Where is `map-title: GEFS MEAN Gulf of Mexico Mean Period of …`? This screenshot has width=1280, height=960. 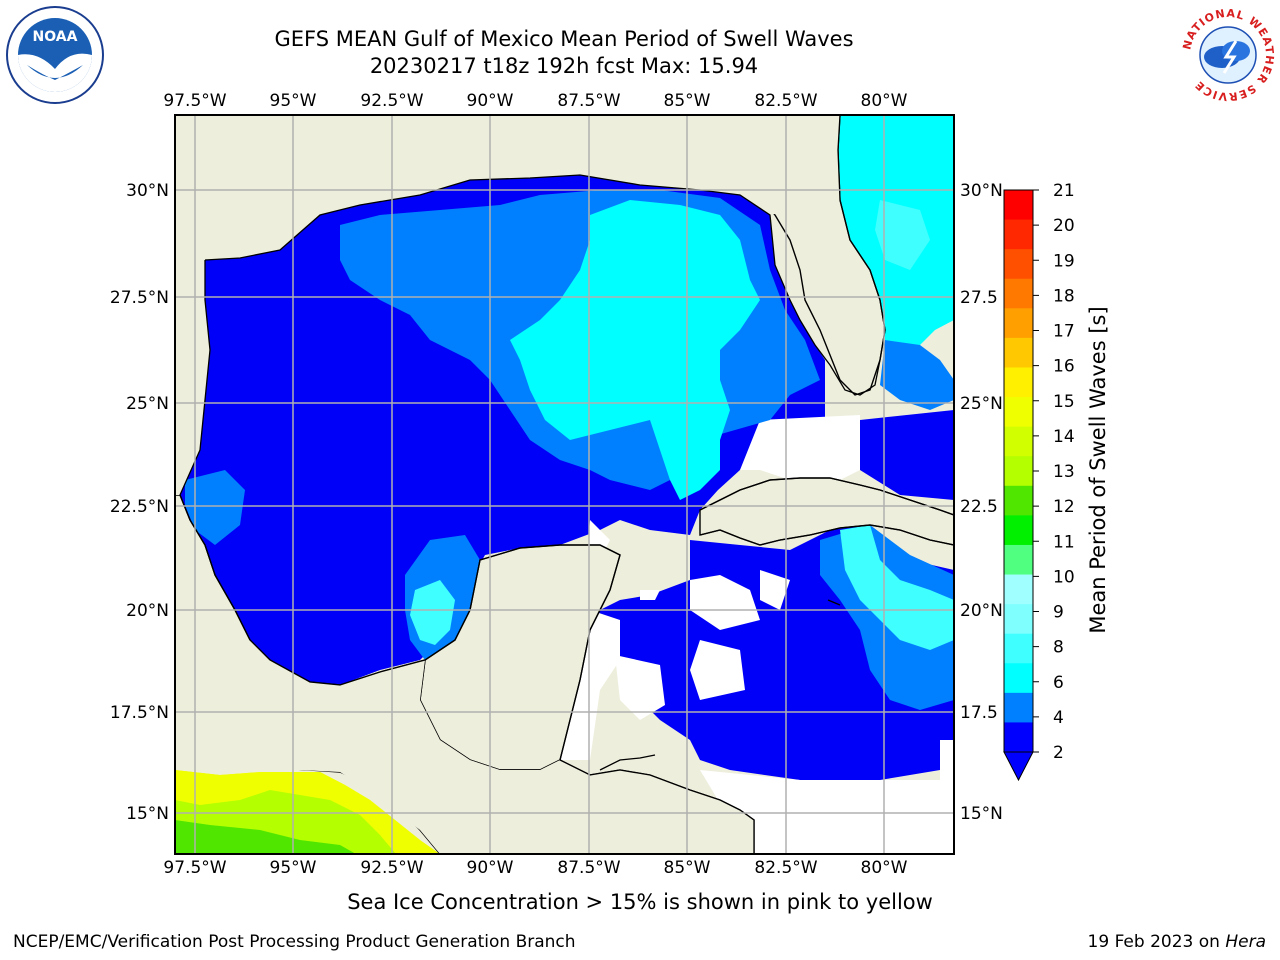 map-title: GEFS MEAN Gulf of Mexico Mean Period of … is located at coordinates (564, 39).